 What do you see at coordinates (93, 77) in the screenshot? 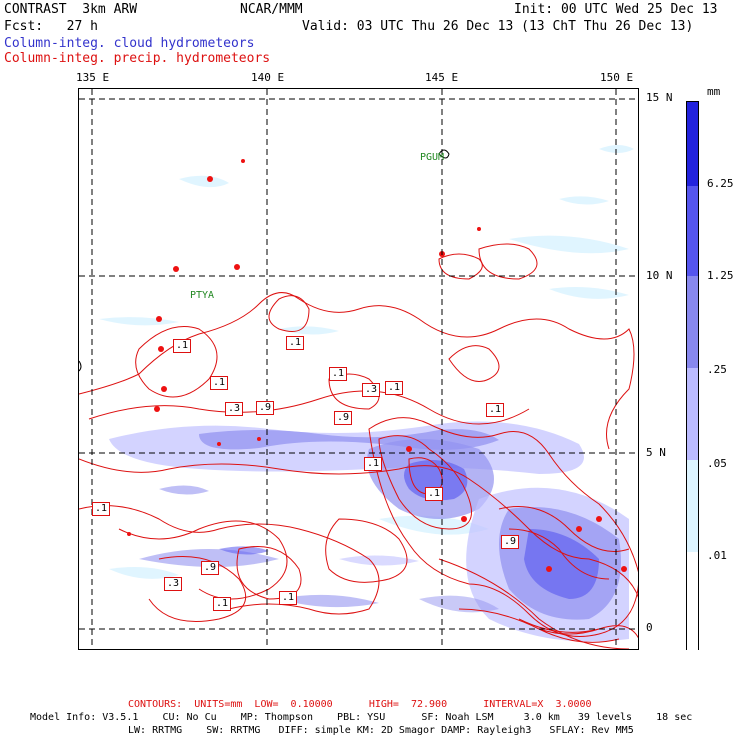
I see `lon-label-135: 135 E` at bounding box center [93, 77].